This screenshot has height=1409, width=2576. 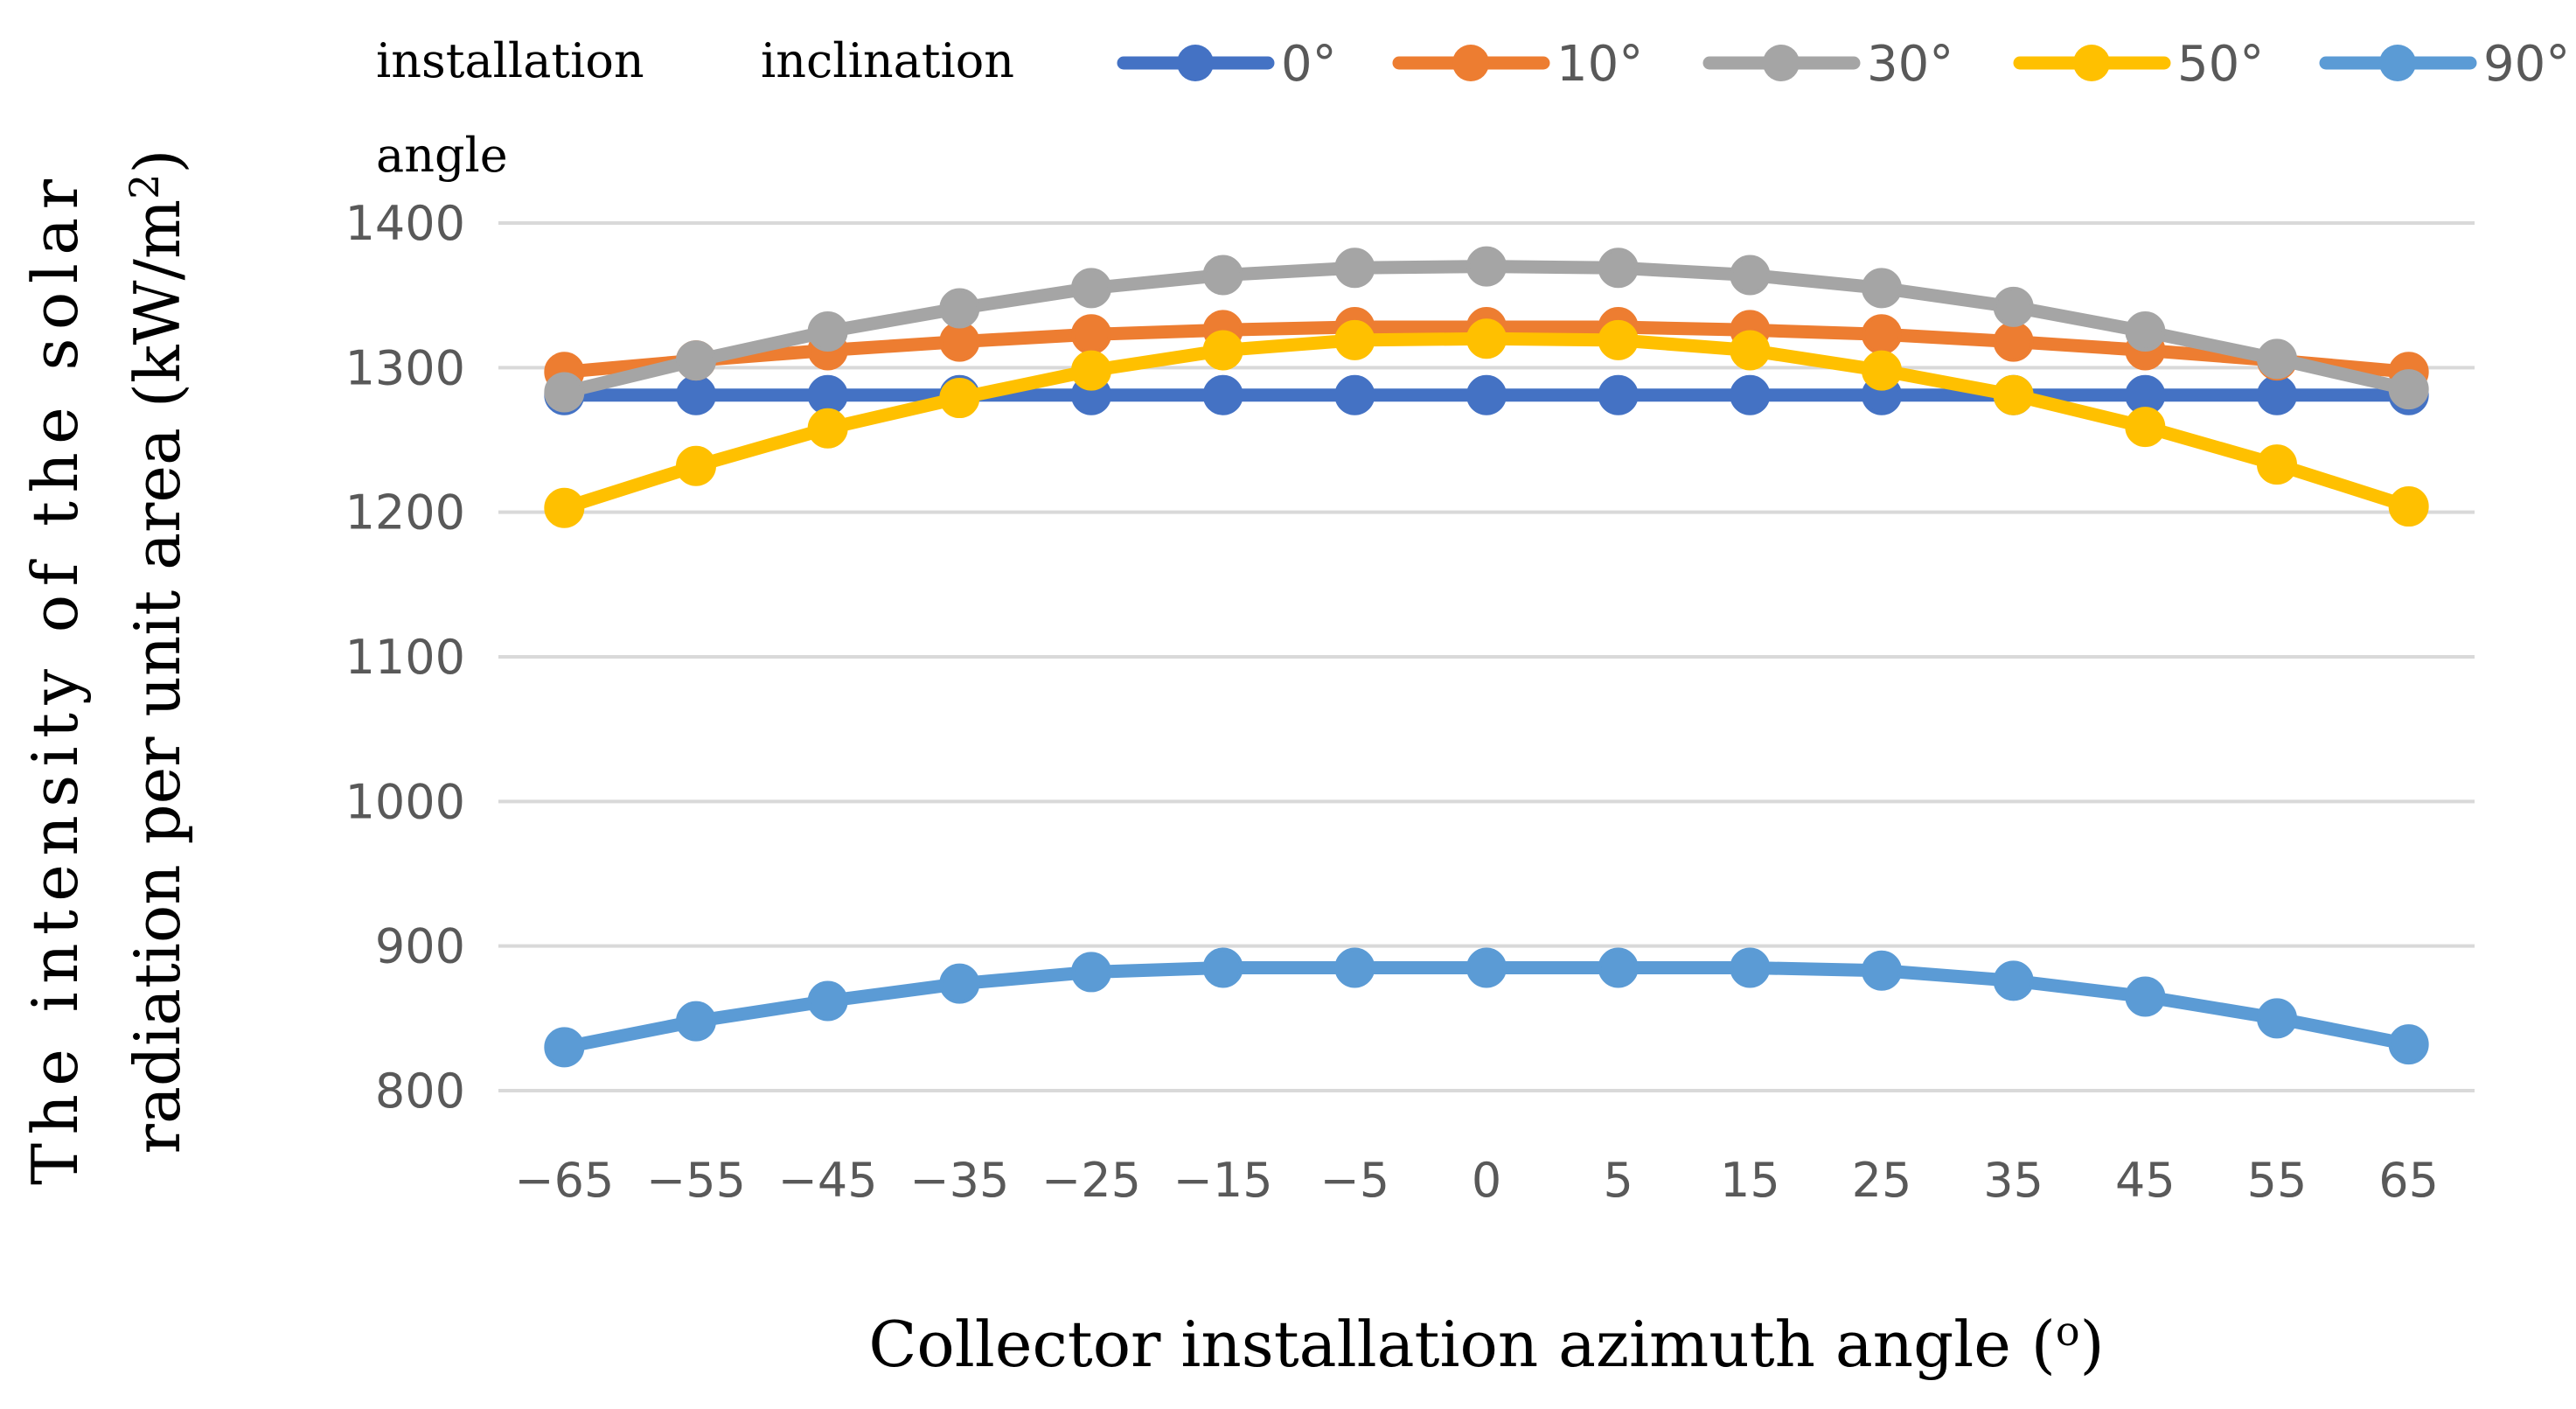 I want to click on y-axis-tick-labels: 800 900 1000 1100 1200 1300 1400, so click(x=405, y=657).